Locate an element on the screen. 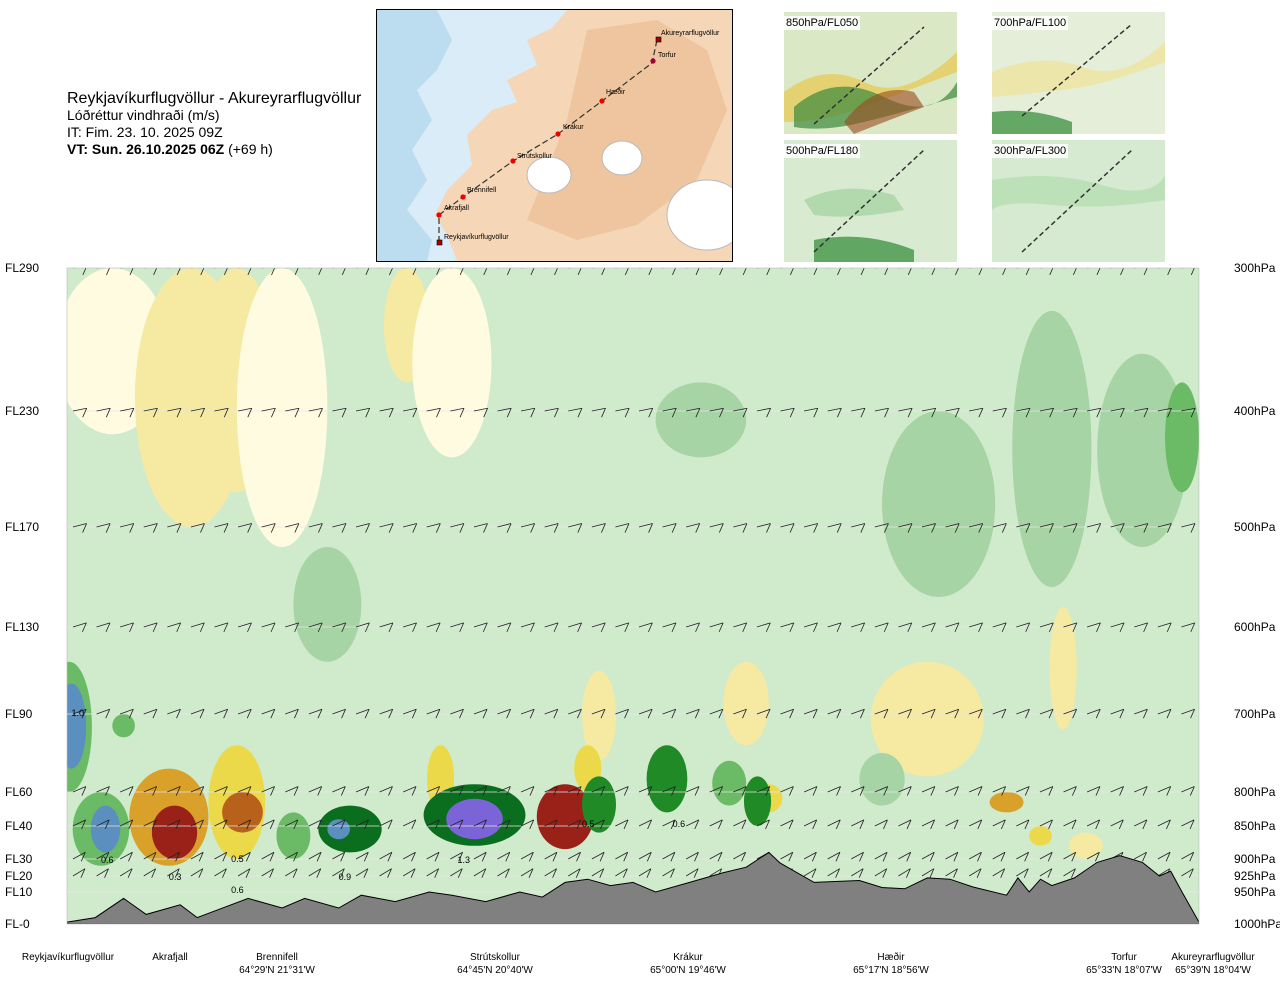 The width and height of the screenshot is (1280, 981). thumb-300: 300hPa/FL300 is located at coordinates (1078, 201).